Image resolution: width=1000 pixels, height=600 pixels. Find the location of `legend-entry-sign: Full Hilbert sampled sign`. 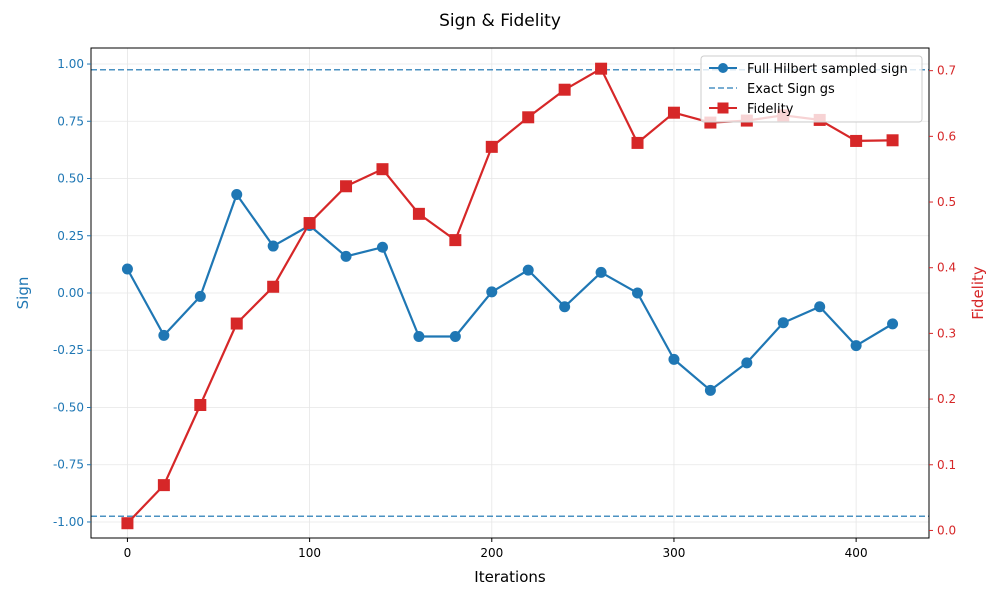

legend-entry-sign: Full Hilbert sampled sign is located at coordinates (808, 69).